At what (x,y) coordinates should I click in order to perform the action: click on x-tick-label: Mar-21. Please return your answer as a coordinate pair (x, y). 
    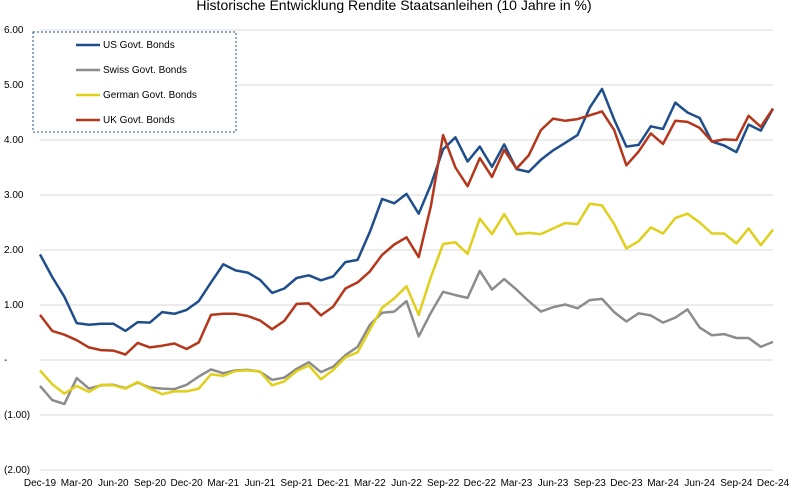
    Looking at the image, I should click on (223, 483).